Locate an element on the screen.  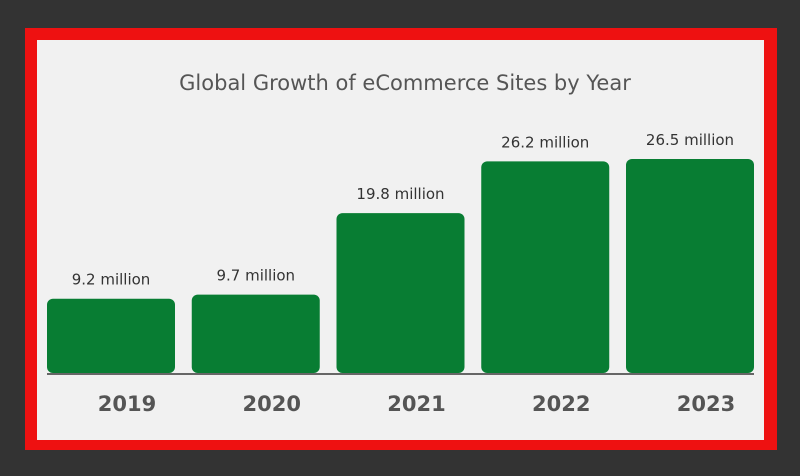
x-tick-2023: 2023 is located at coordinates (706, 404).